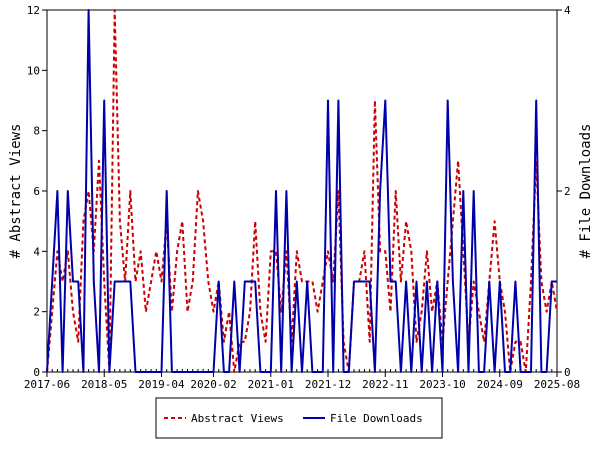 This screenshot has width=600, height=450. What do you see at coordinates (36, 372) in the screenshot?
I see `left-tick-label: 0` at bounding box center [36, 372].